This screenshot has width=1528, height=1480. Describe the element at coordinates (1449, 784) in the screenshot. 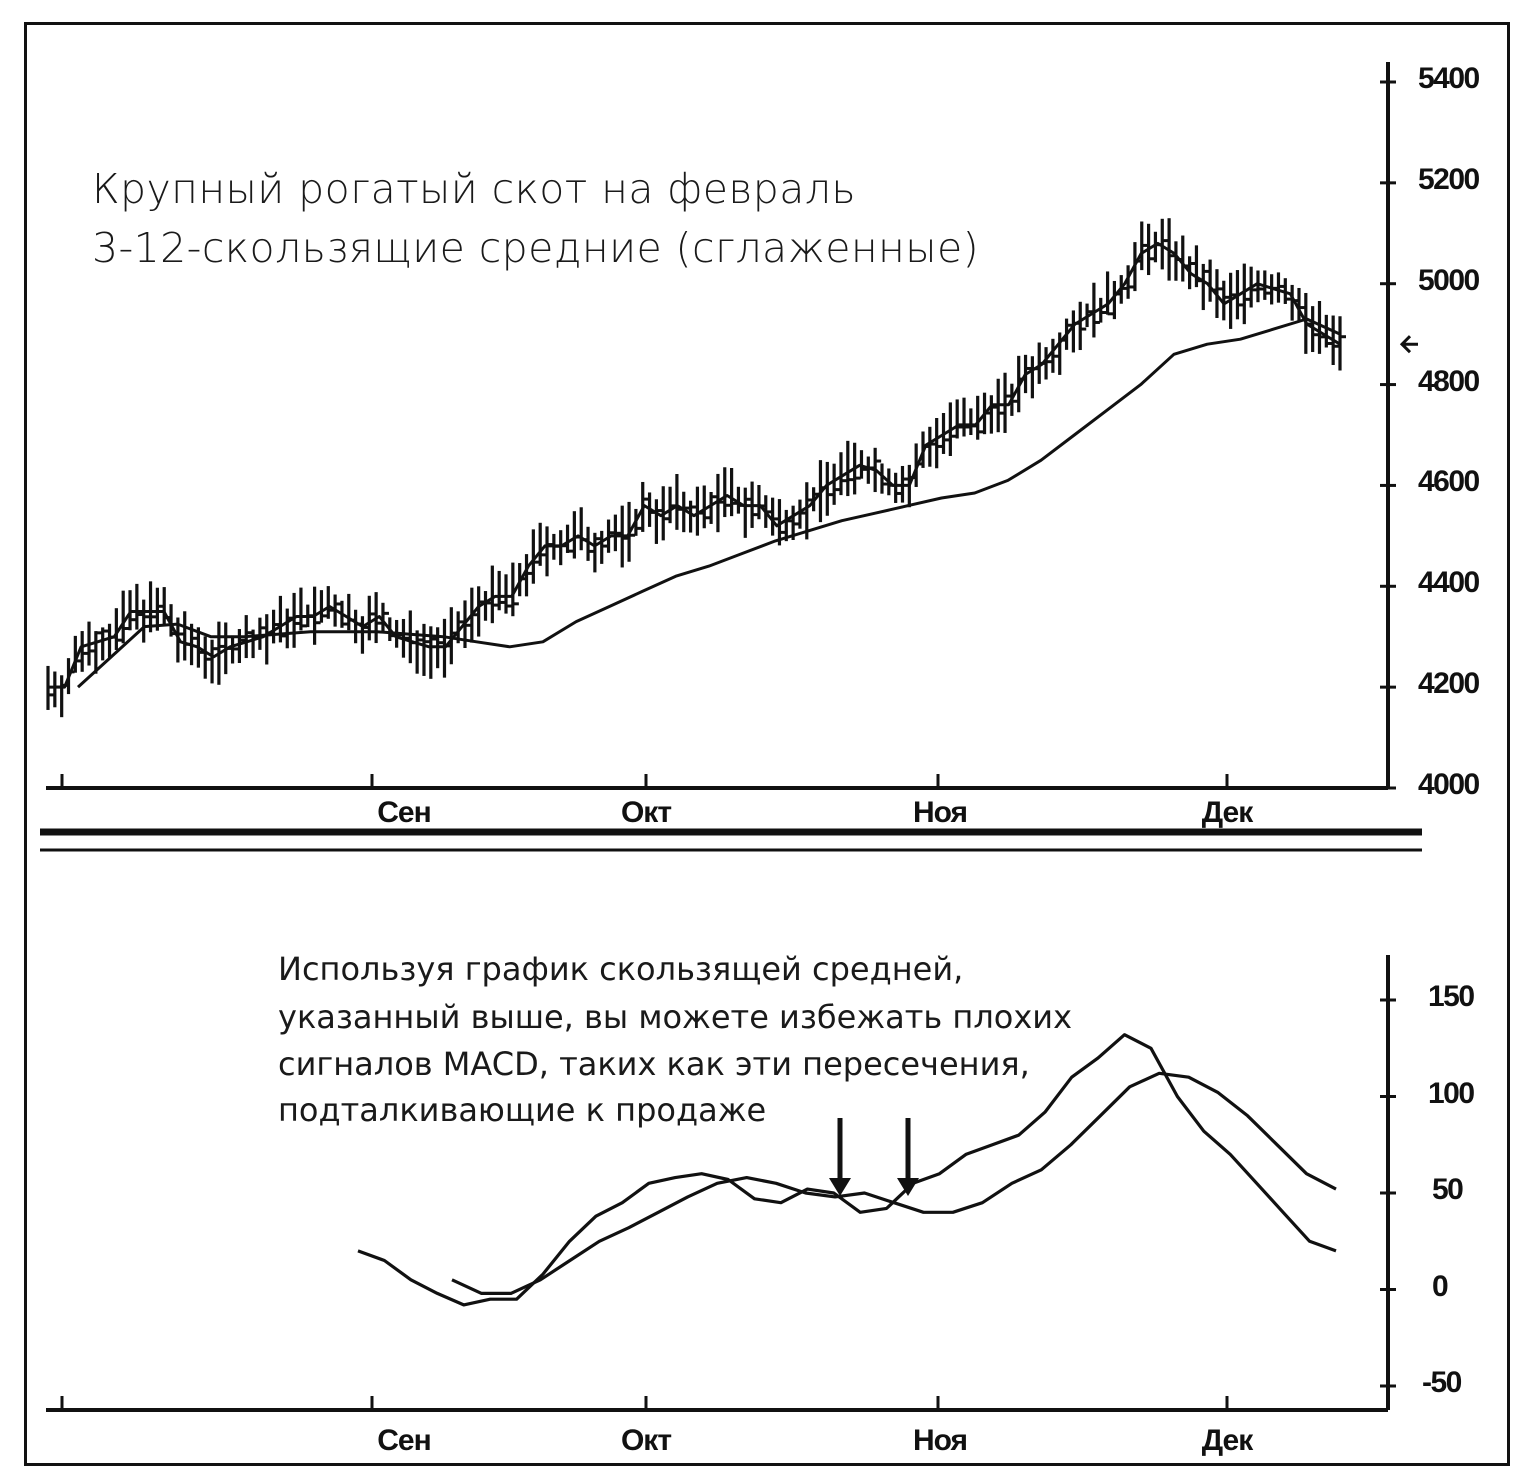

I see `top-y-tick-label: 4000` at that location.